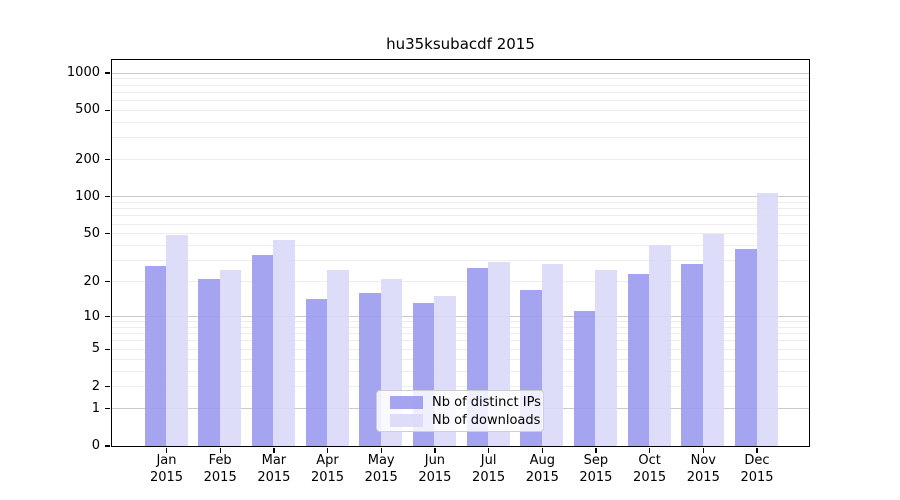 The height and width of the screenshot is (500, 900). Describe the element at coordinates (166, 469) in the screenshot. I see `x-tick-label: Jan 2015` at that location.